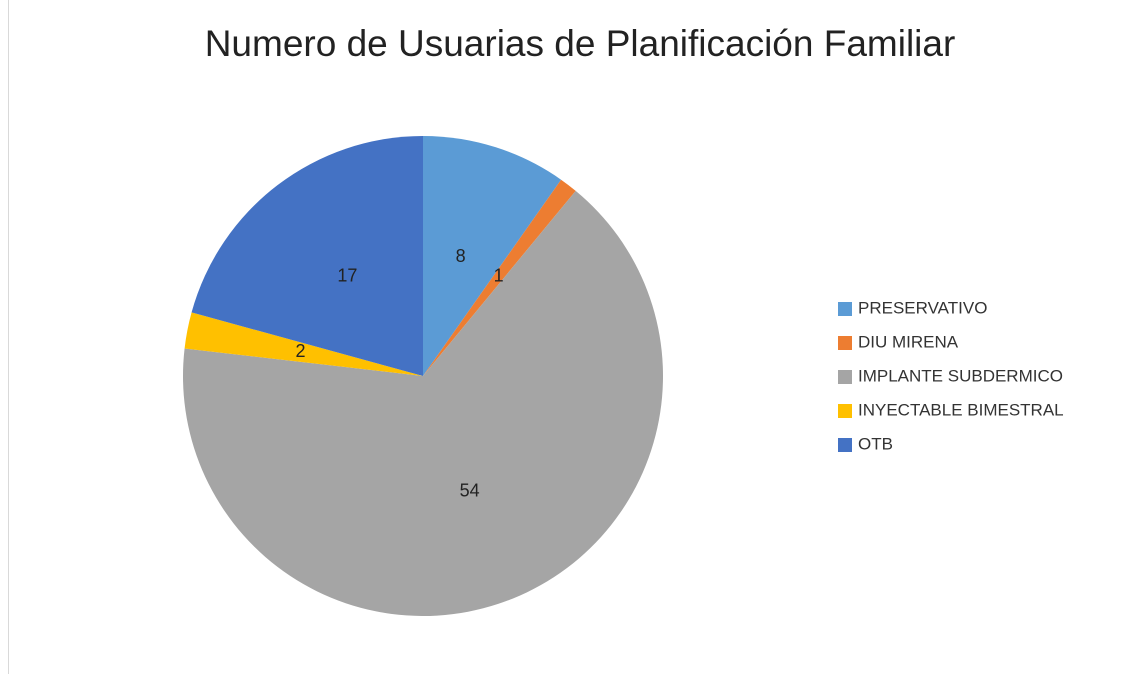 This screenshot has height=674, width=1143. Describe the element at coordinates (461, 256) in the screenshot. I see `data-label: 8` at that location.